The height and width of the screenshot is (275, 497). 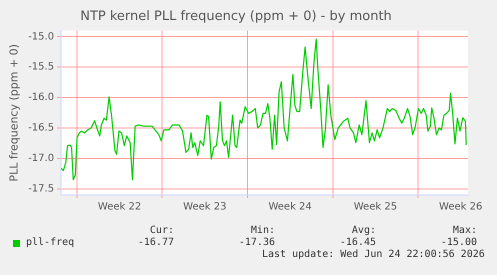 What do you see at coordinates (458, 242) in the screenshot?
I see `text: -15.00` at bounding box center [458, 242].